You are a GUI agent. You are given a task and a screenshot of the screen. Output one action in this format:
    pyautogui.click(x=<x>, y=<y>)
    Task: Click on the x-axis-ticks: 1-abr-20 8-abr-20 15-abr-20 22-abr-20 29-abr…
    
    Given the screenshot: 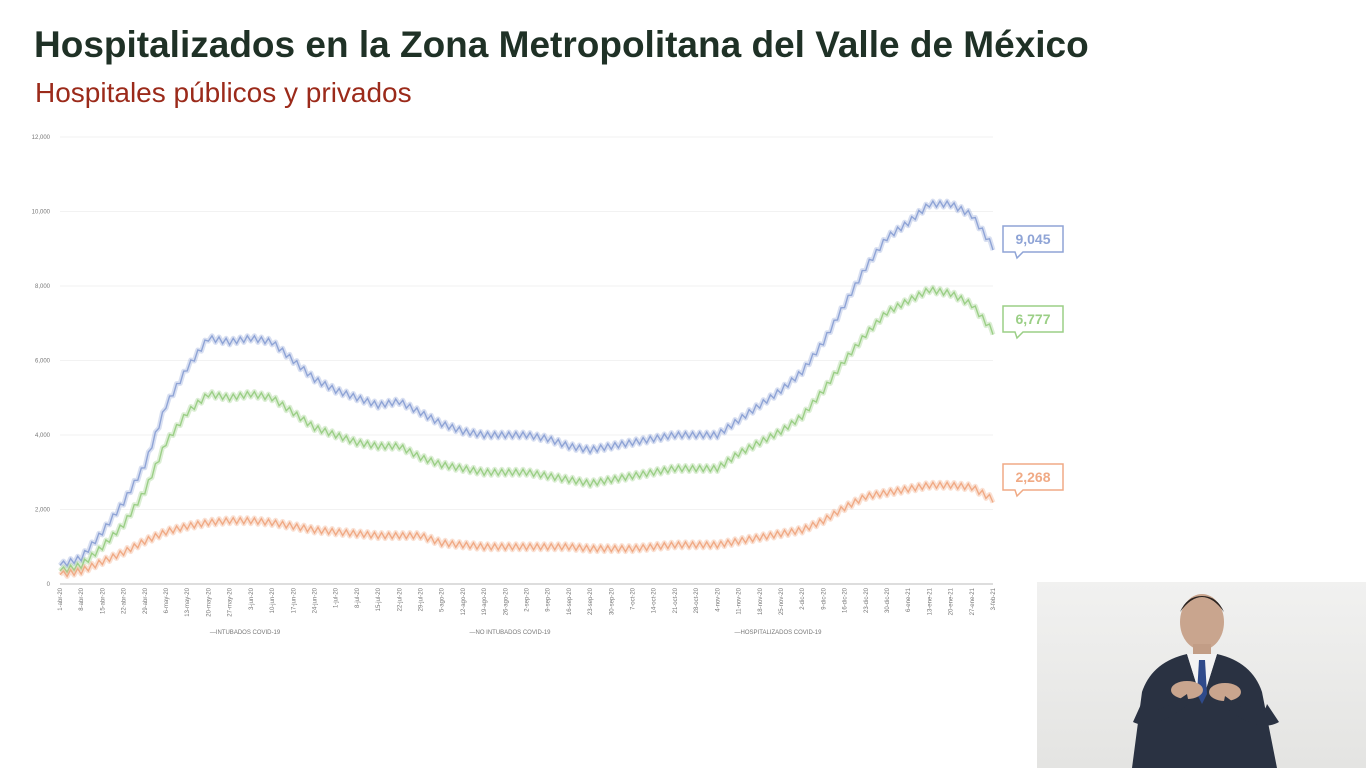 What is the action you would take?
    pyautogui.click(x=527, y=601)
    